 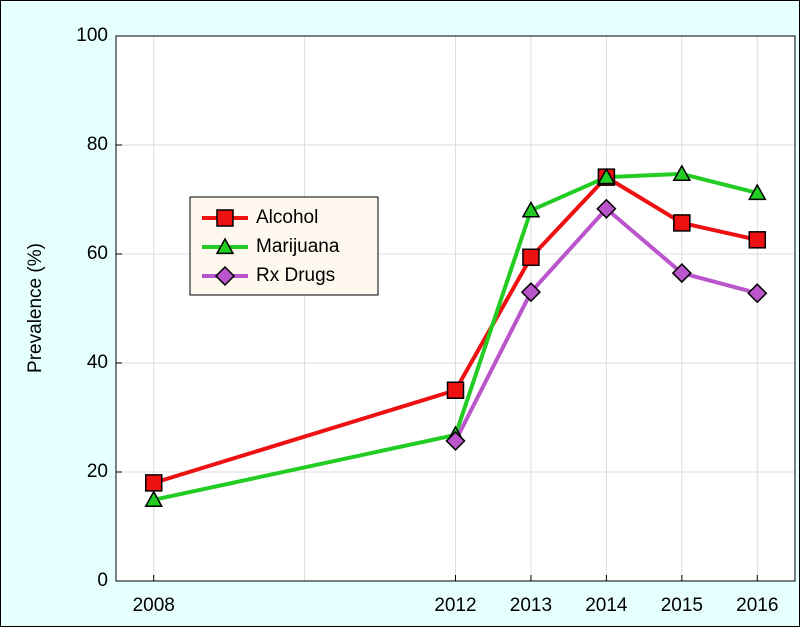 What do you see at coordinates (298, 246) in the screenshot?
I see `legend-label: Marijuana` at bounding box center [298, 246].